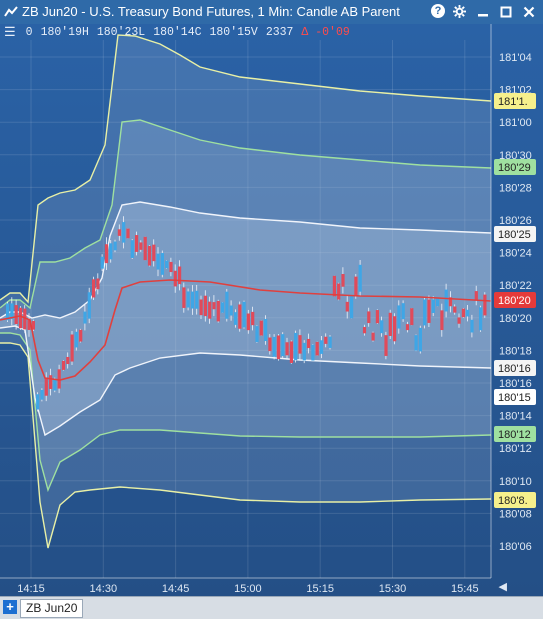 This screenshot has height=619, width=543. What do you see at coordinates (515, 482) in the screenshot?
I see `price-tick-label: 180'10` at bounding box center [515, 482].